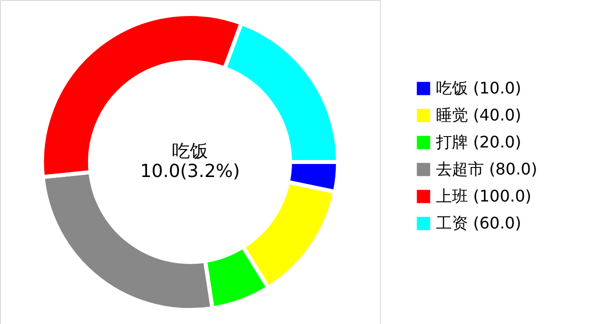 The width and height of the screenshot is (591, 324). I want to click on legend-label: 打牌 (20.0), so click(478, 142).